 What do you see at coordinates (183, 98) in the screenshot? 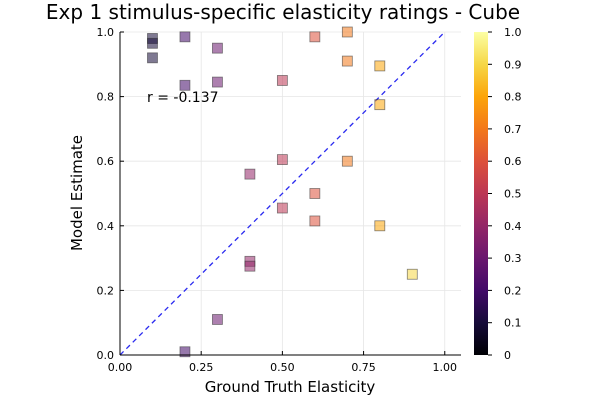
I see `correlation-annotation: r = -0.137` at bounding box center [183, 98].